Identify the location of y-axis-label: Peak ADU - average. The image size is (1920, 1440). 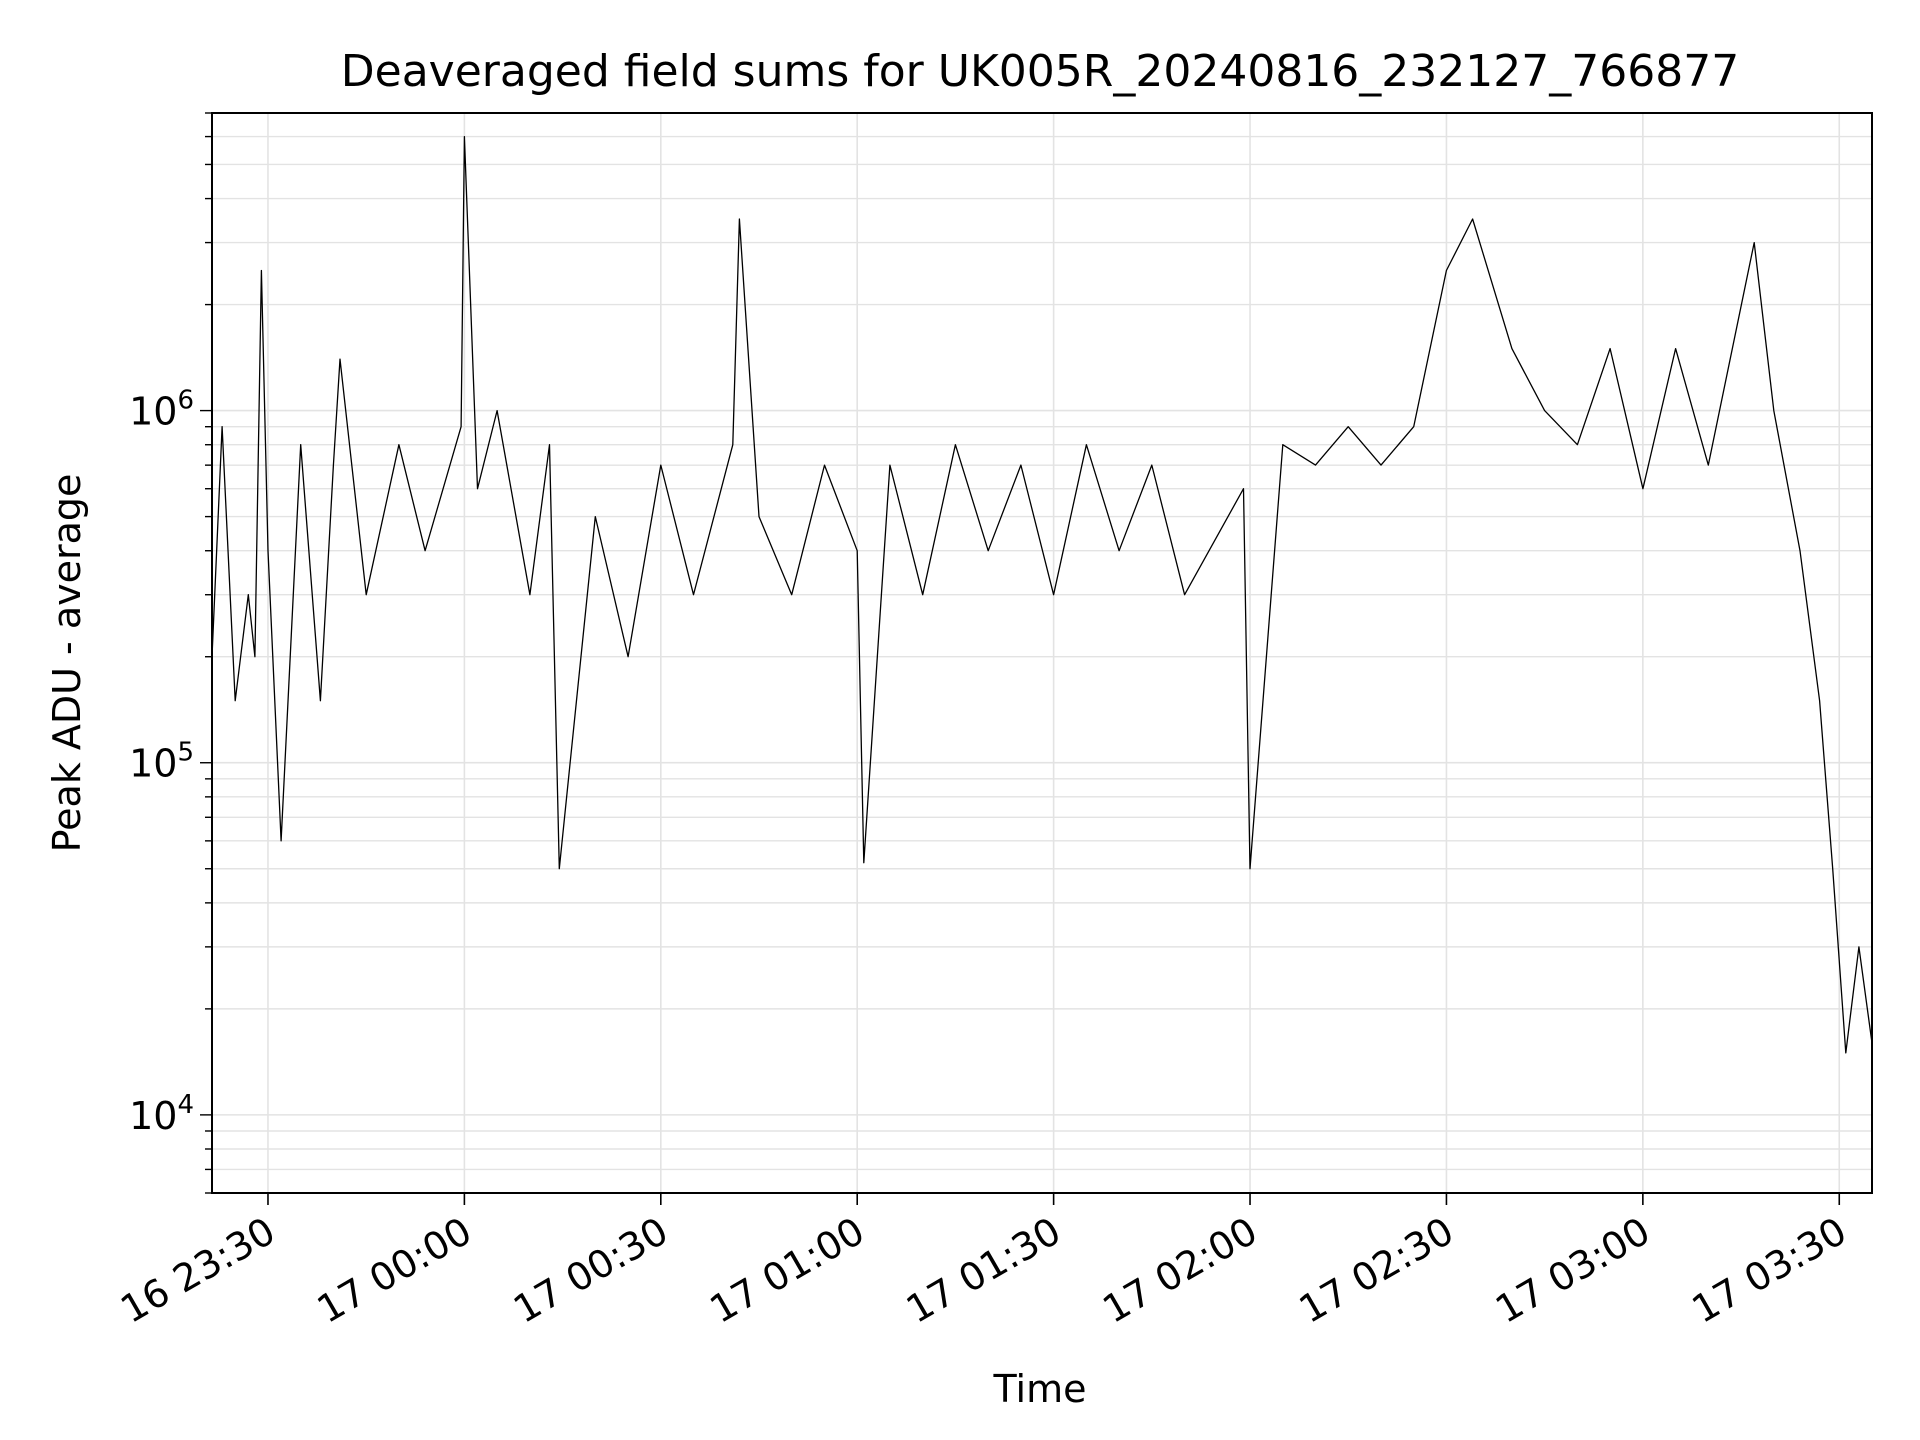
(67, 663).